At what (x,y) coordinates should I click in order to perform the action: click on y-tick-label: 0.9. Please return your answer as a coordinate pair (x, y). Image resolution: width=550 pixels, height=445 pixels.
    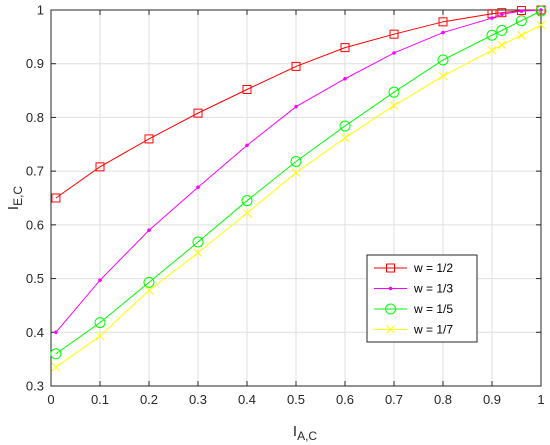
    Looking at the image, I should click on (35, 63).